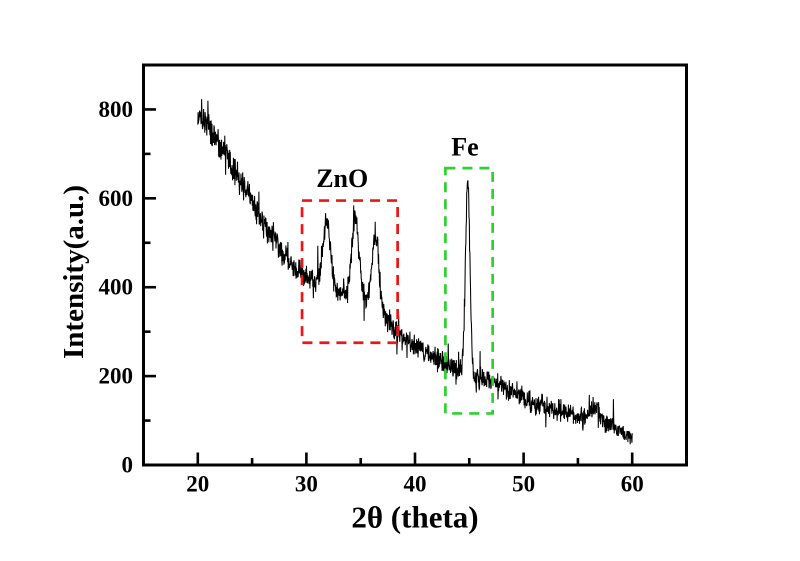  I want to click on fe-region-box, so click(469, 290).